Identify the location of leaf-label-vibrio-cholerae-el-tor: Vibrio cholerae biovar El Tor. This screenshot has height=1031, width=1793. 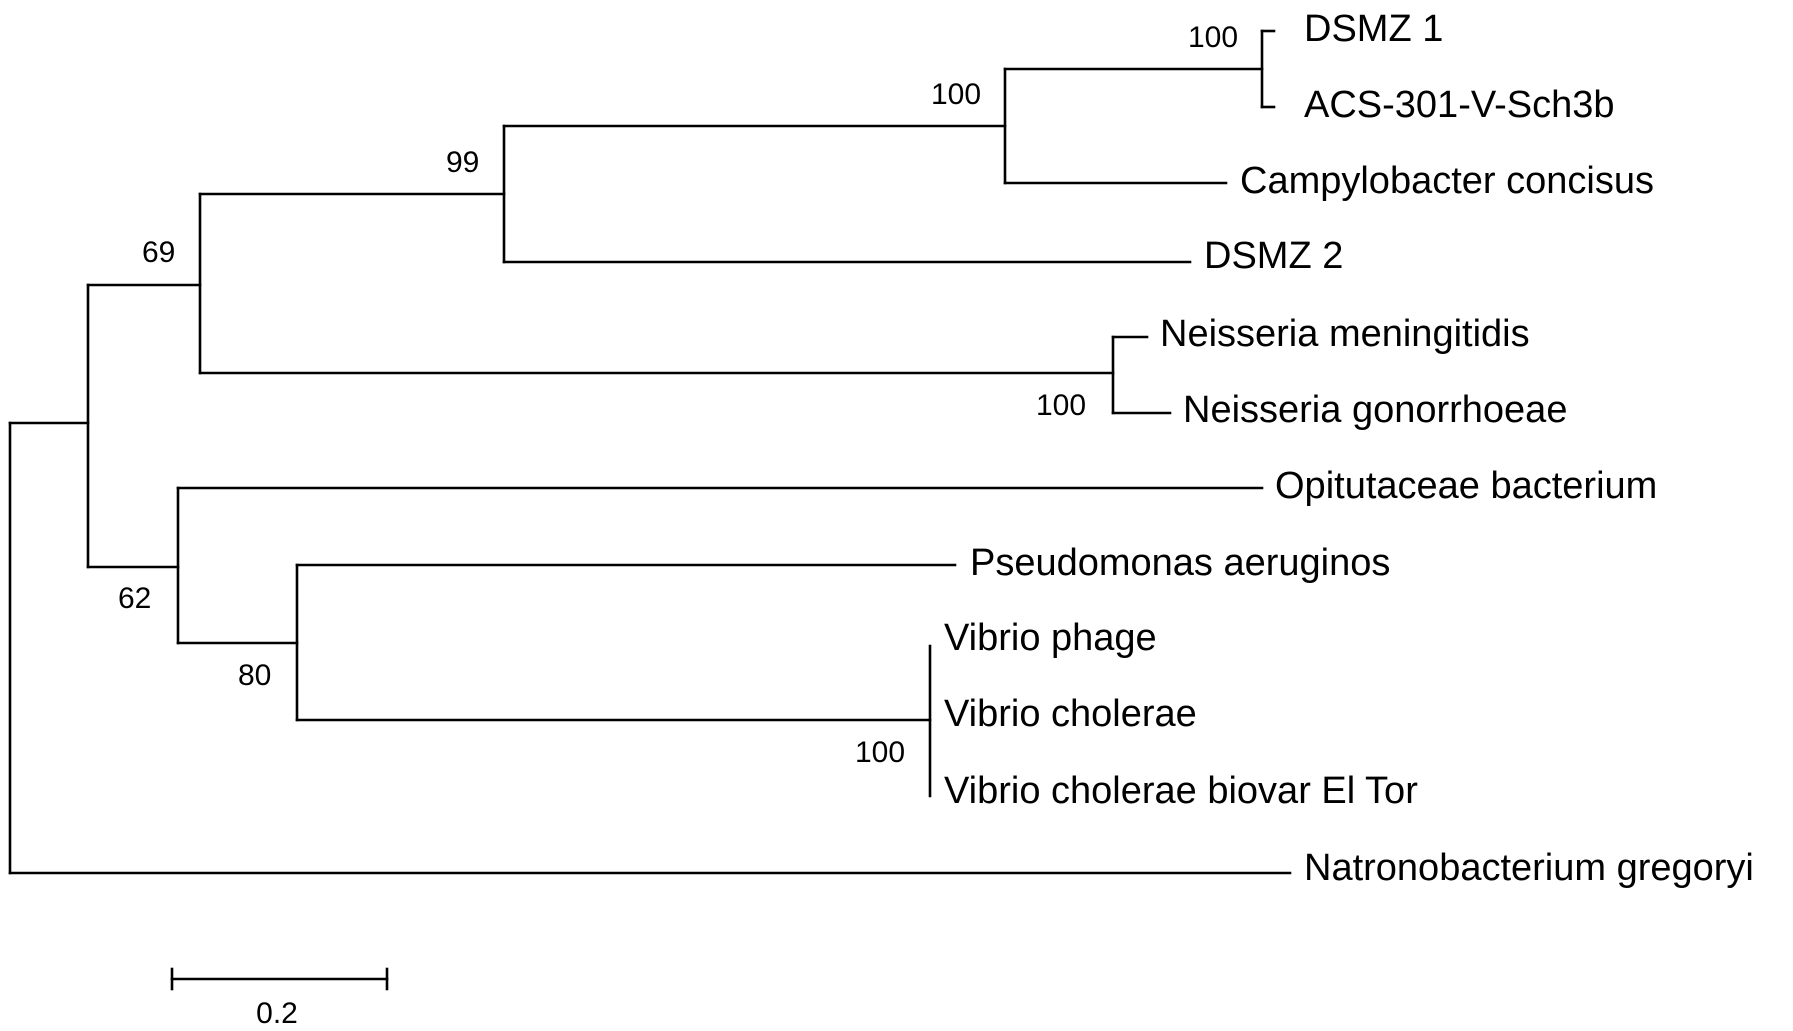
(1181, 791).